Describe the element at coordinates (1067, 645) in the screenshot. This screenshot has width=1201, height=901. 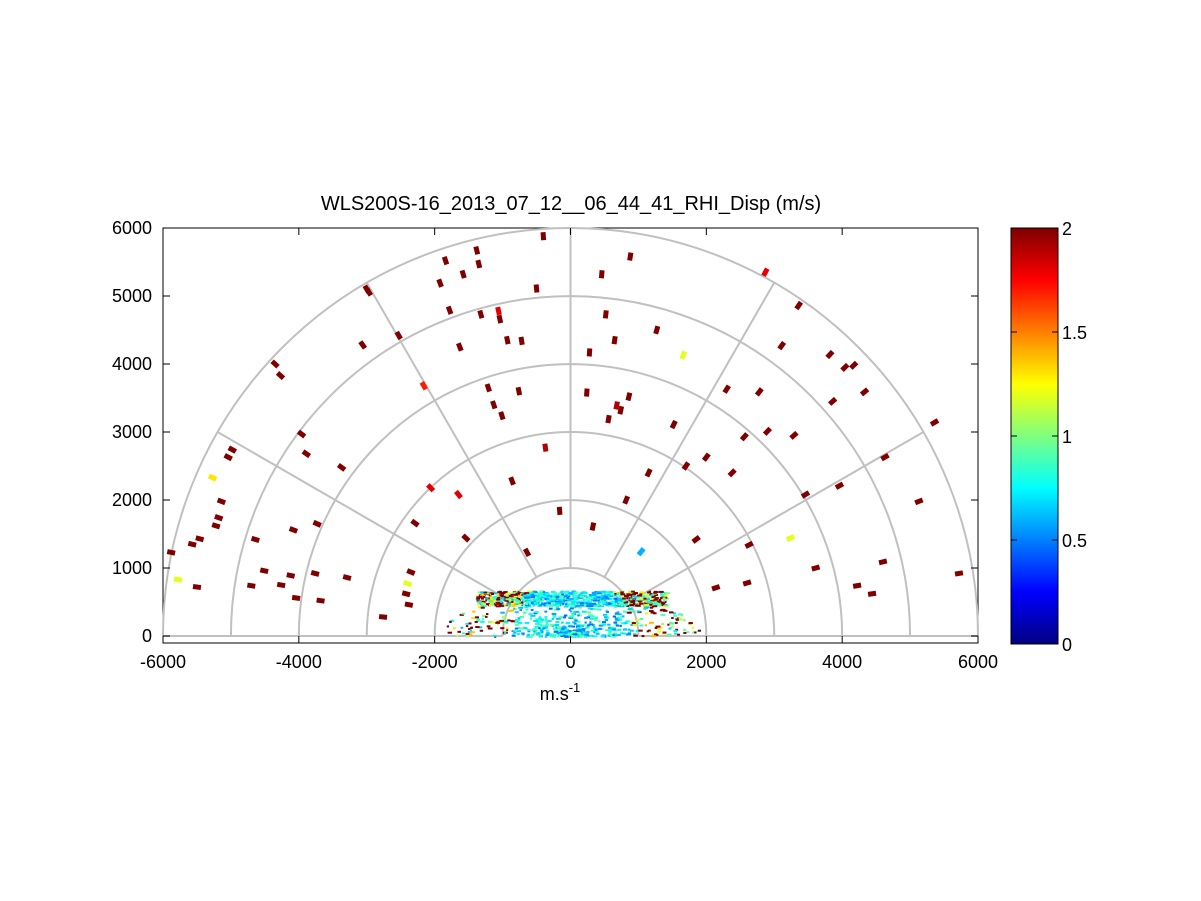
I see `colorbar-tick-label: 0` at that location.